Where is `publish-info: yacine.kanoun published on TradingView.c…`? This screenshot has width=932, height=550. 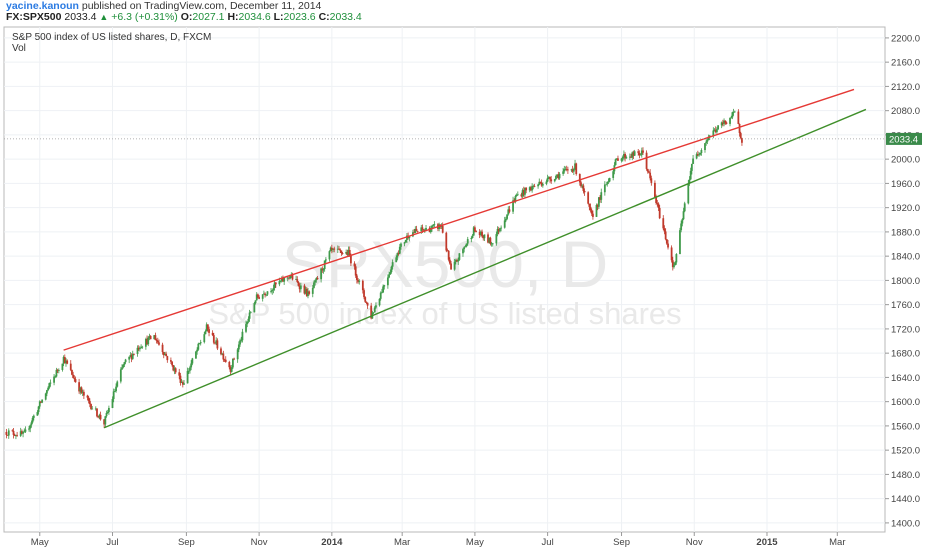 publish-info: yacine.kanoun published on TradingView.c… is located at coordinates (466, 6).